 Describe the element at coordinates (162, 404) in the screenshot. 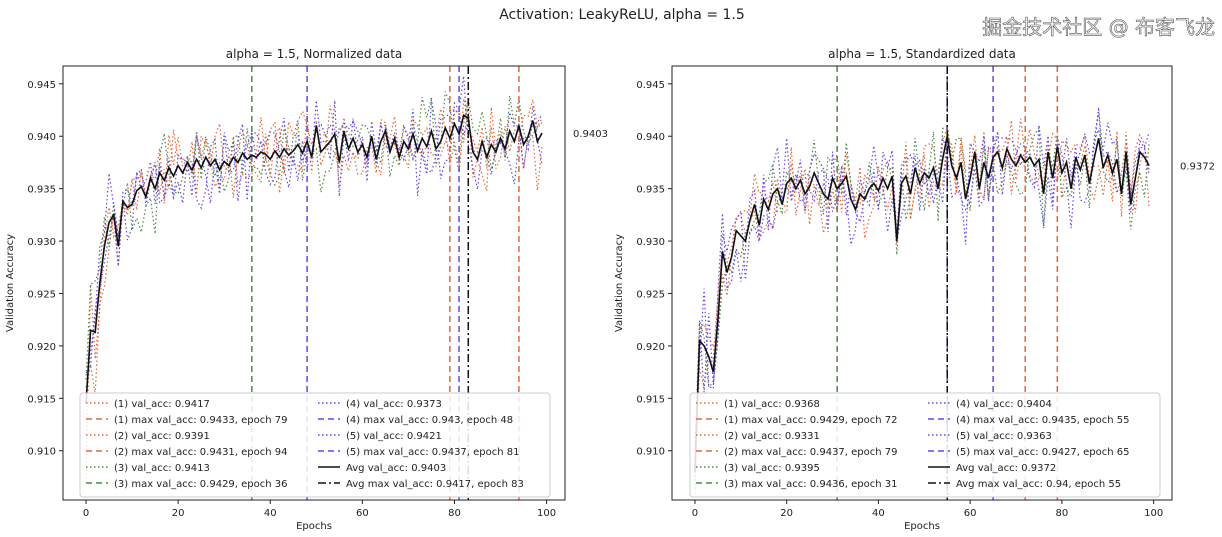

I see `legend-label: (1) val_acc: 0.9417` at that location.